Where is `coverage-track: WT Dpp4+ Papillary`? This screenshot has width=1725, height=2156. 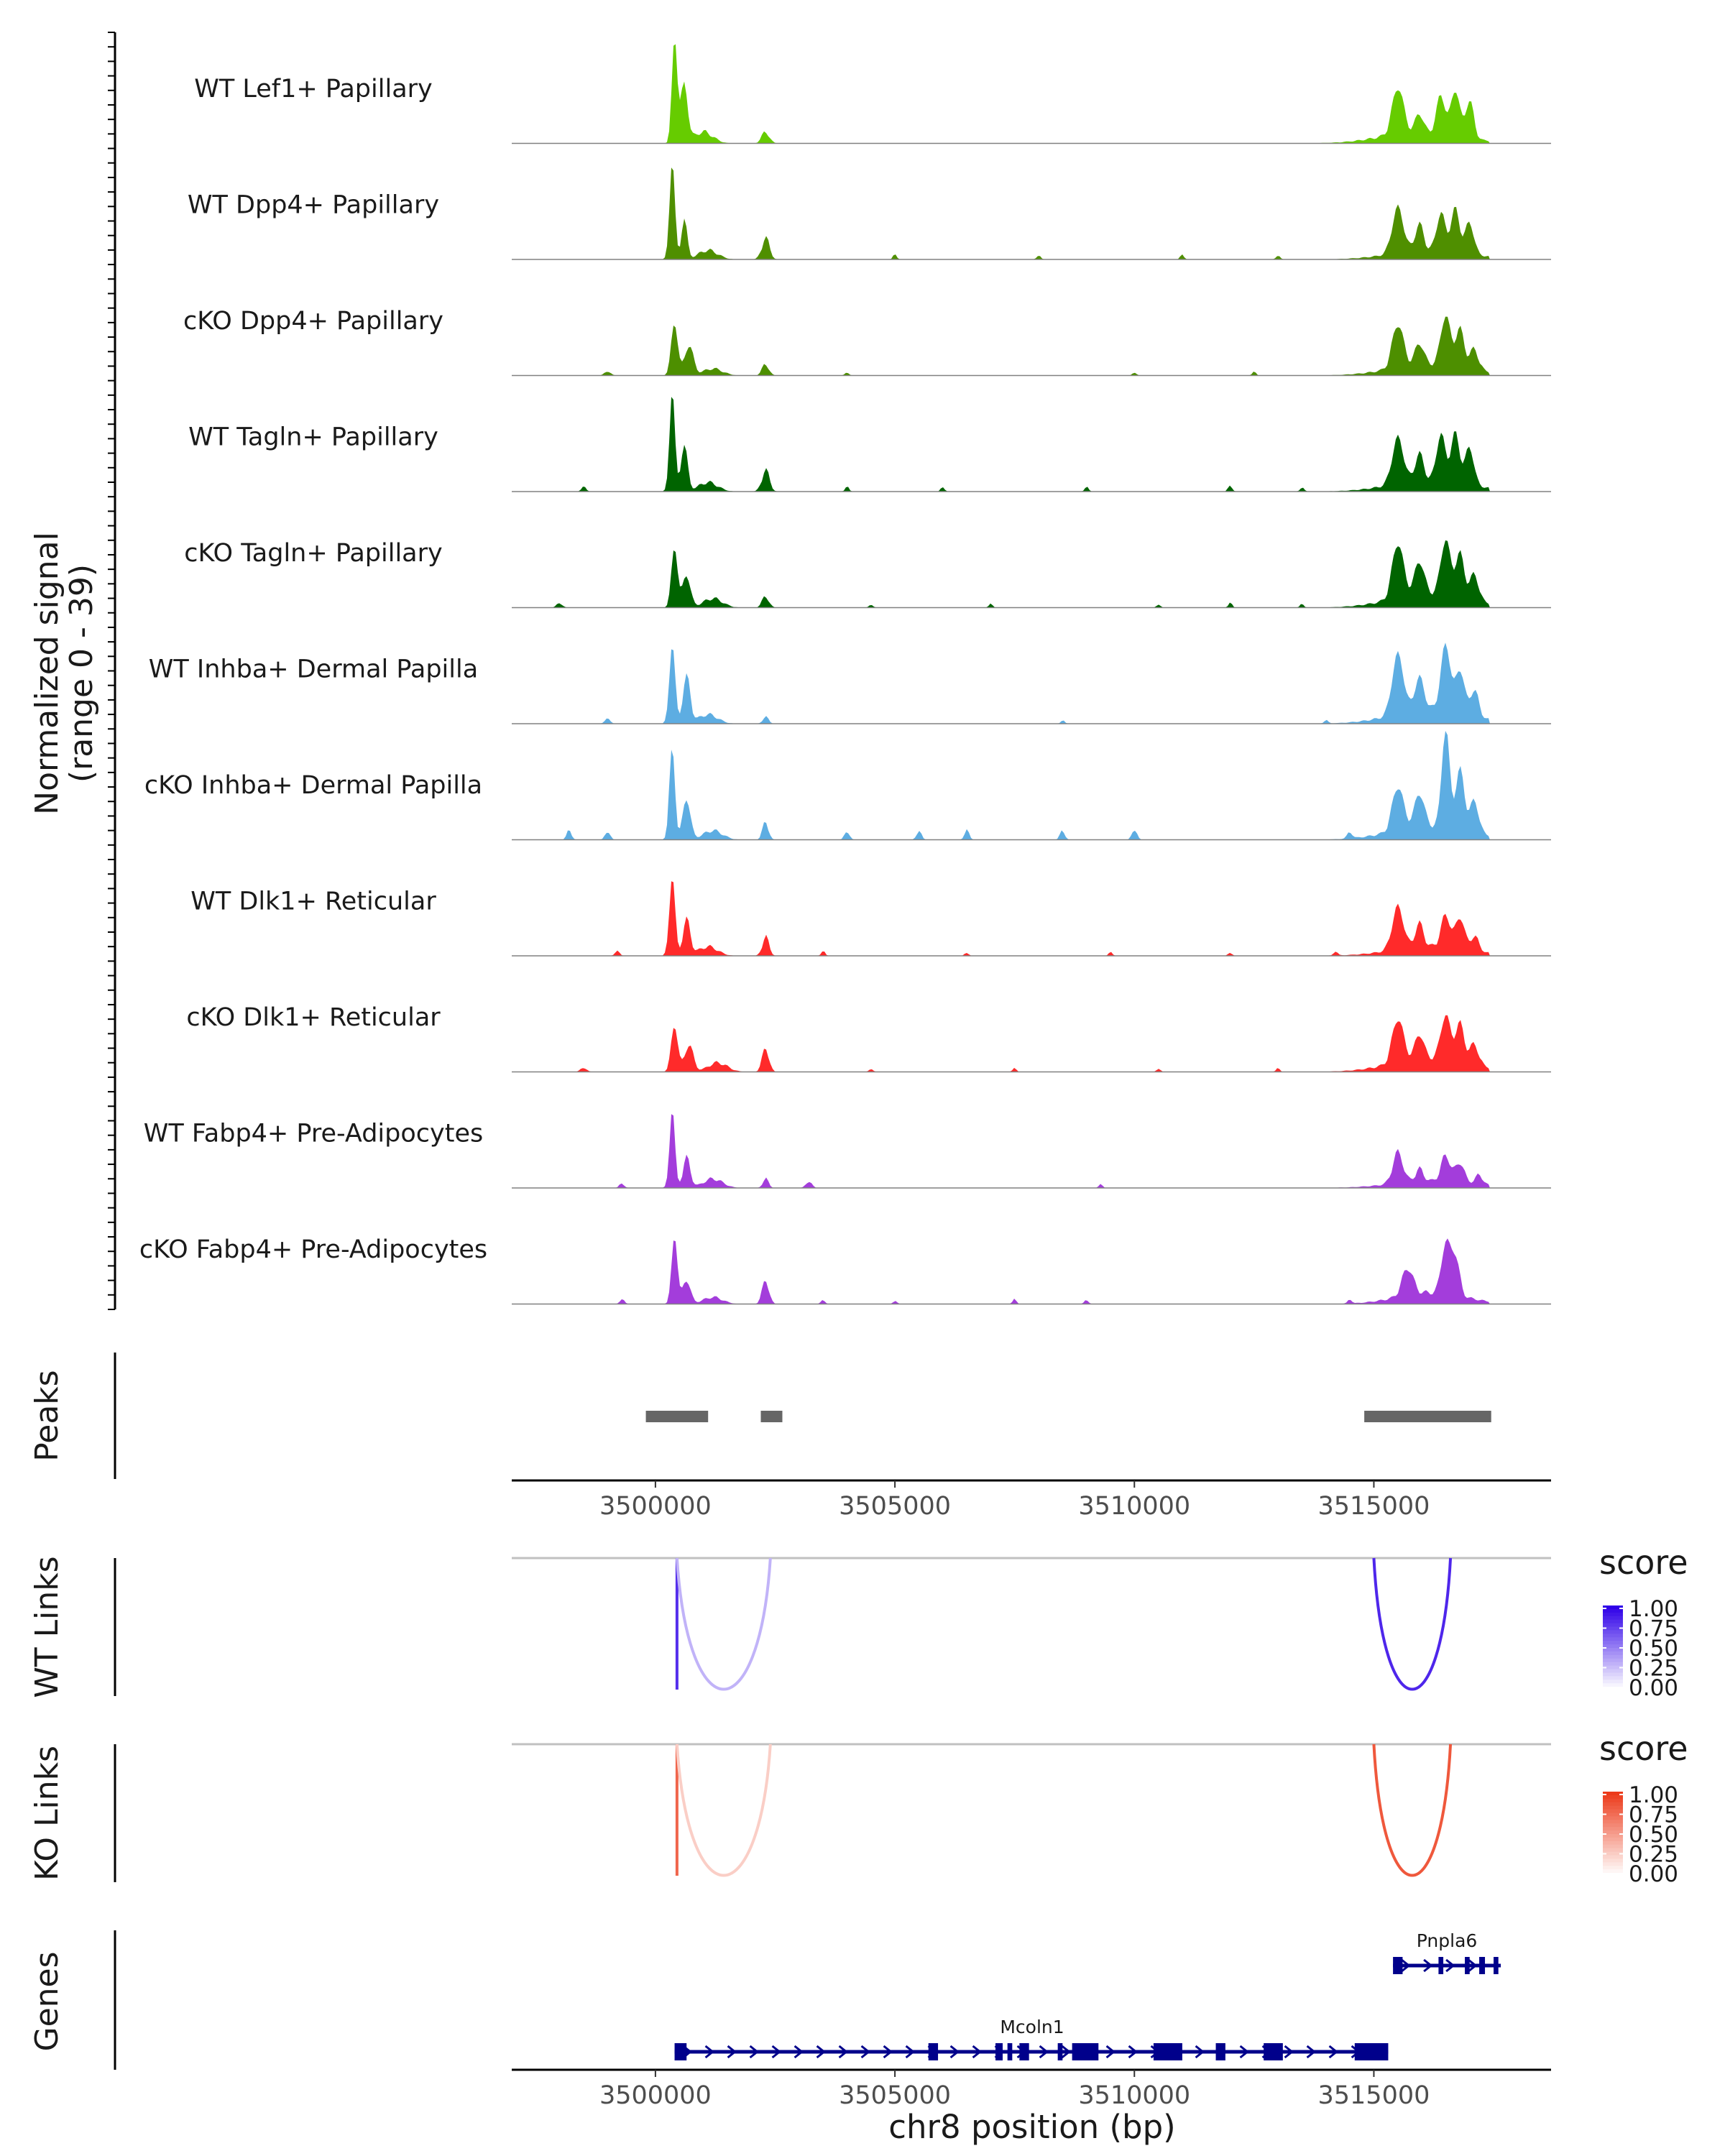
coverage-track: WT Dpp4+ Papillary is located at coordinates (869, 214).